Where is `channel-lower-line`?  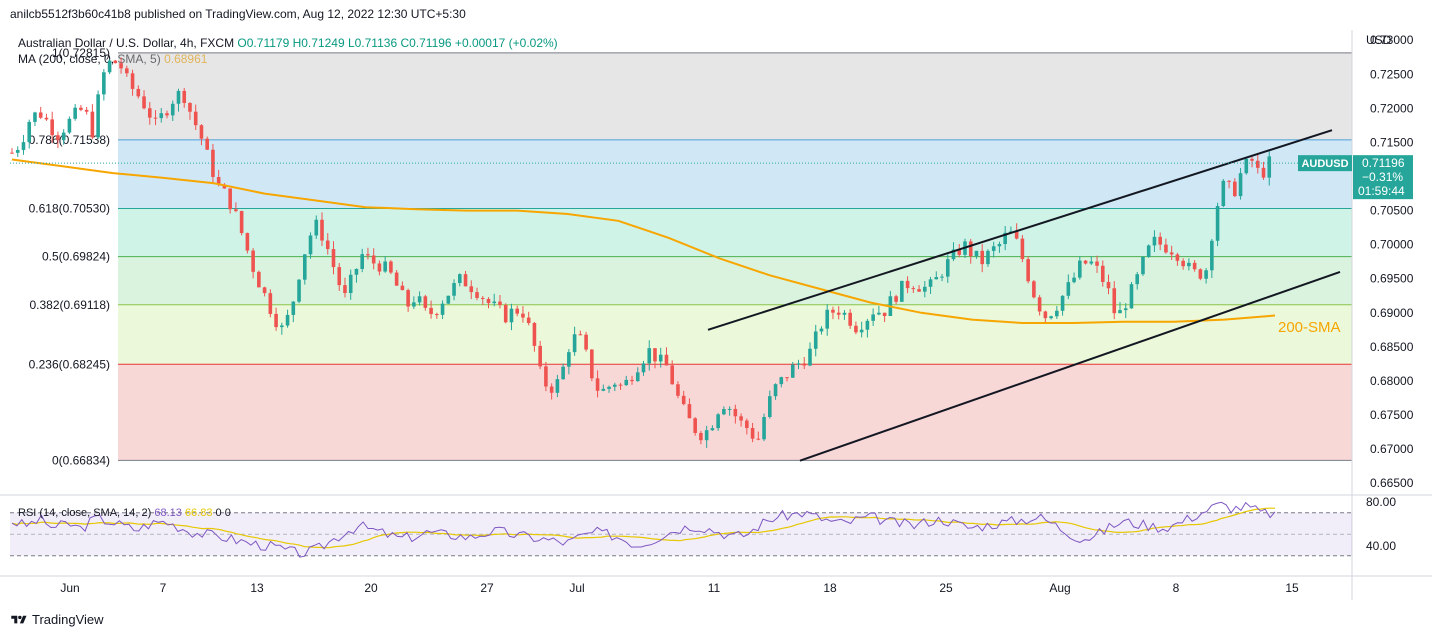 channel-lower-line is located at coordinates (1070, 366).